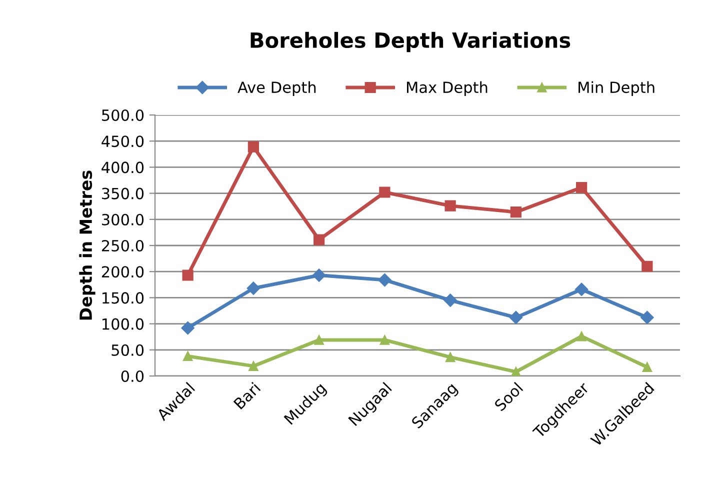 The image size is (704, 487). What do you see at coordinates (123, 272) in the screenshot?
I see `y-tick-label: 200.0` at bounding box center [123, 272].